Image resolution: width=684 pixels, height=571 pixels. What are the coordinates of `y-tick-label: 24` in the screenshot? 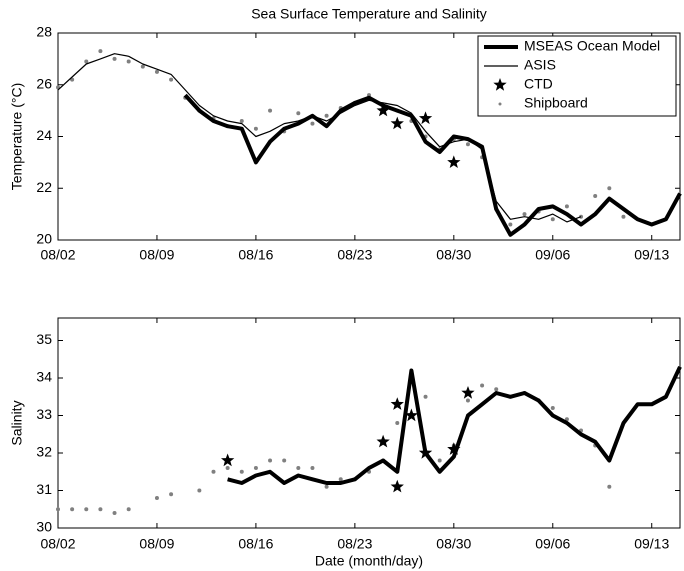 It's located at (44, 135).